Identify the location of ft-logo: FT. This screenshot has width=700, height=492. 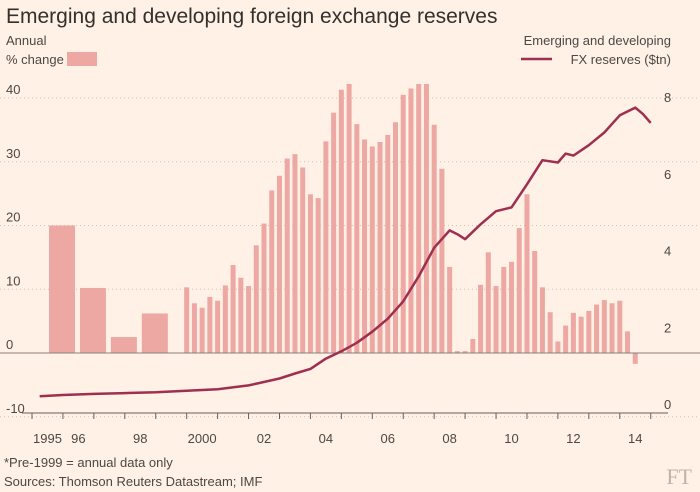
(679, 476).